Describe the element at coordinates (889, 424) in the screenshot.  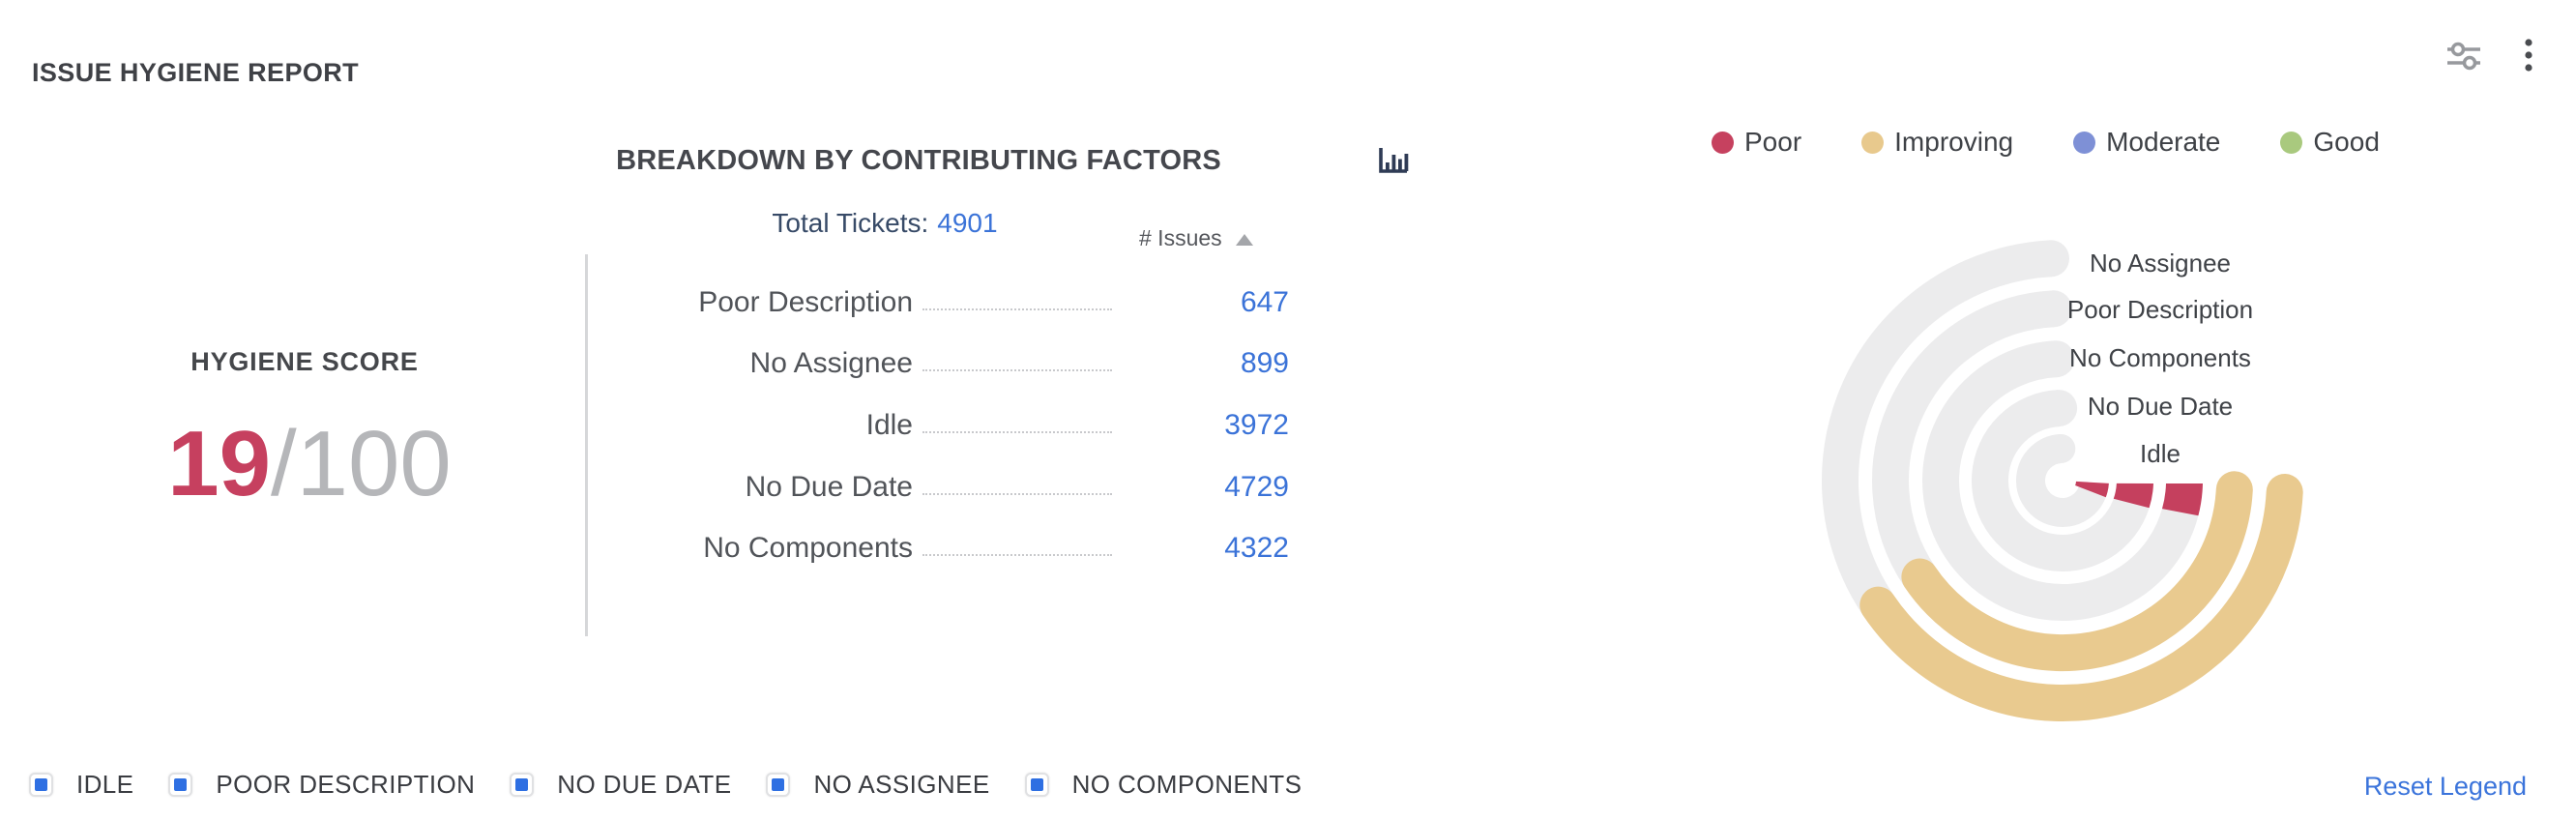
I see `factor-label: Idle` at that location.